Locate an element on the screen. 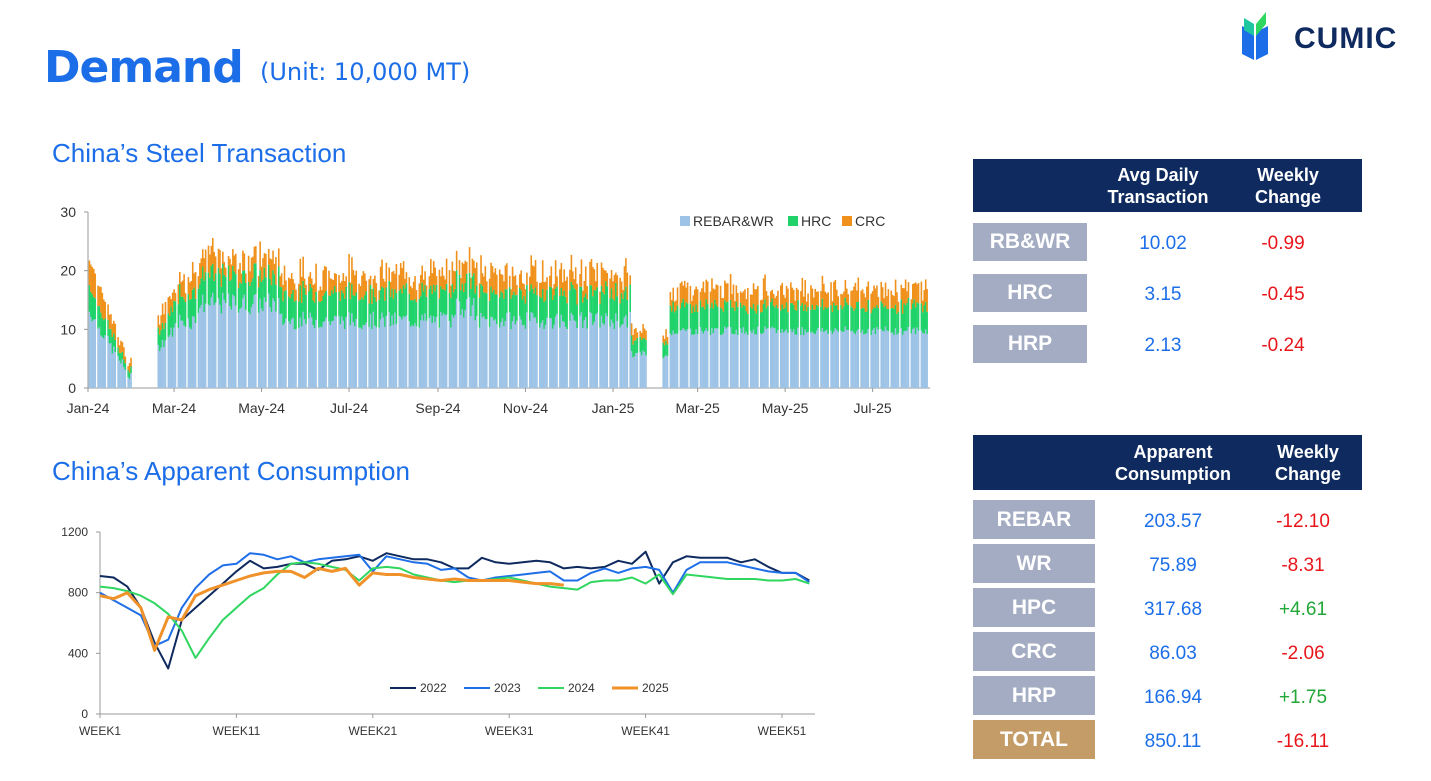 This screenshot has height=781, width=1431. row-weekly-change: -12.10 is located at coordinates (1303, 521).